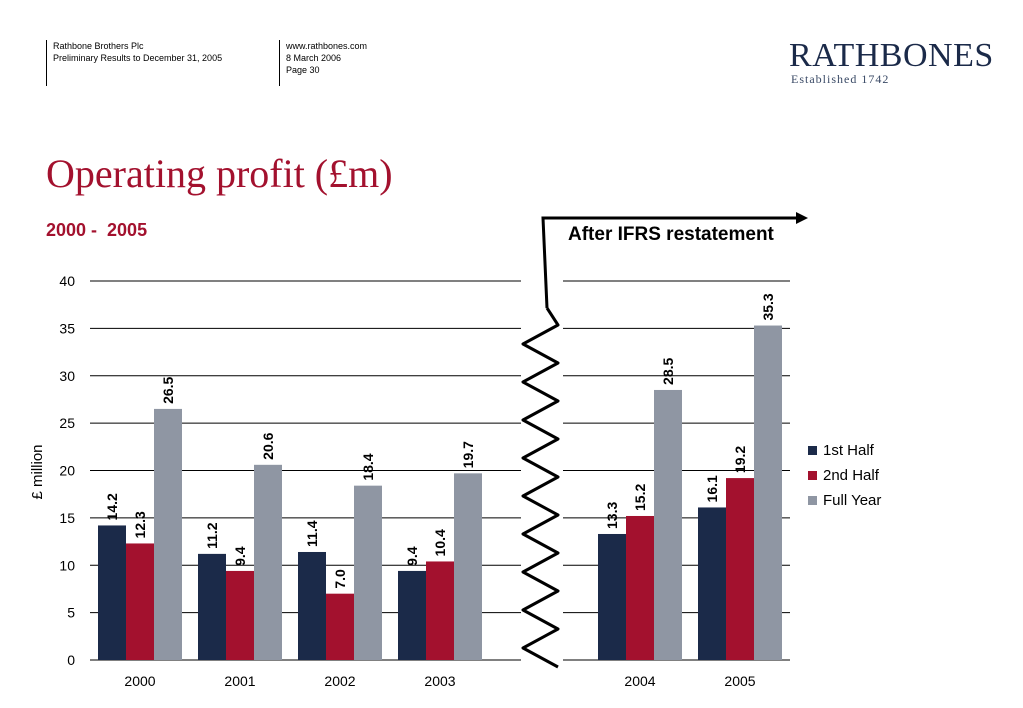  What do you see at coordinates (891, 55) in the screenshot?
I see `logo-name: RATHBONES` at bounding box center [891, 55].